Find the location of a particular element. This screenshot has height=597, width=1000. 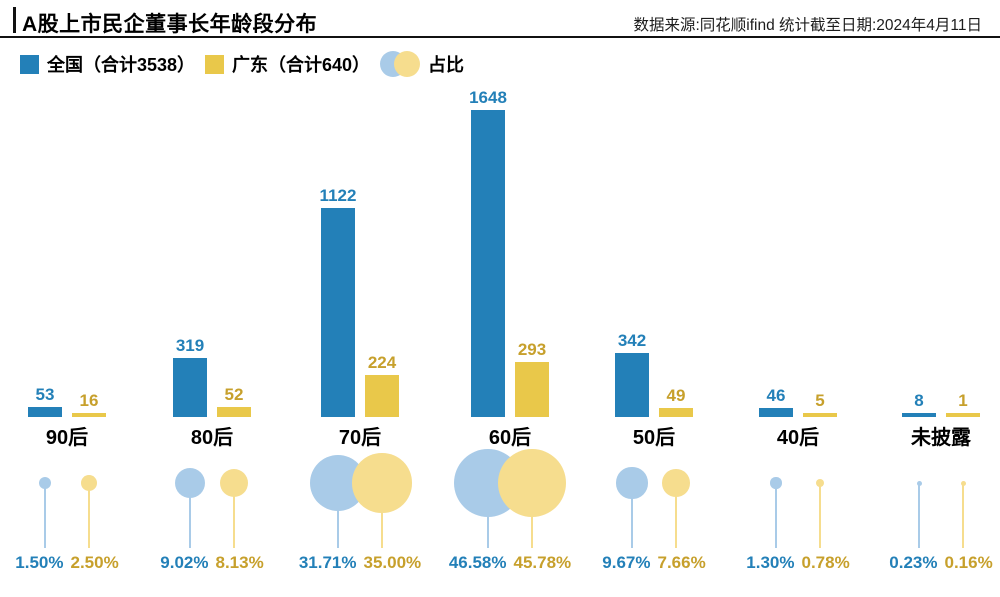

share-pct-national: 9.02% is located at coordinates (184, 562).